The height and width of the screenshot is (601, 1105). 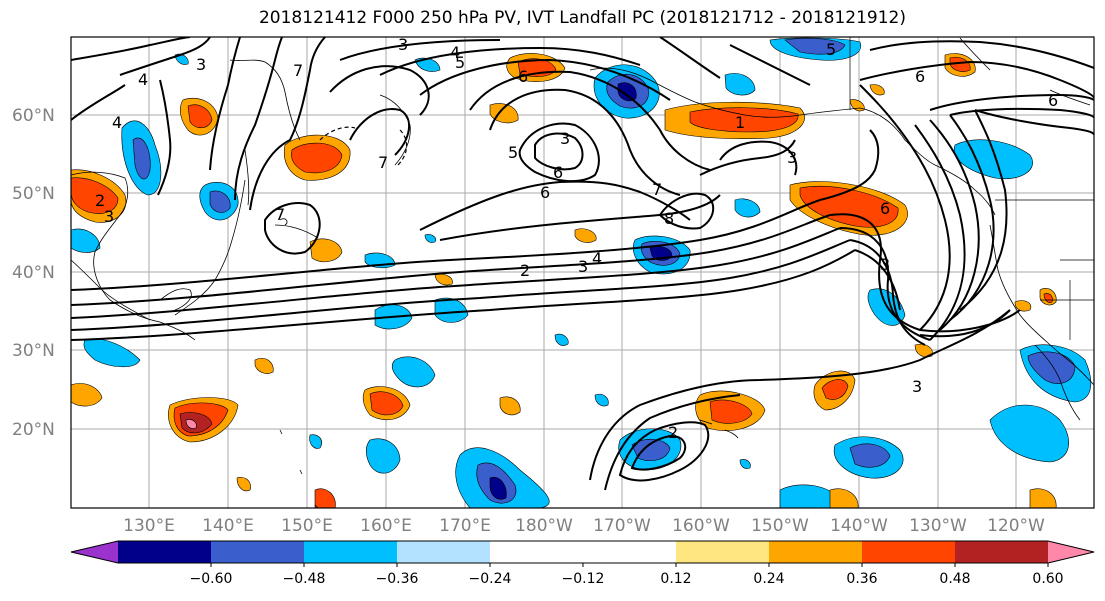 I want to click on lon-label: 130°W, so click(x=938, y=526).